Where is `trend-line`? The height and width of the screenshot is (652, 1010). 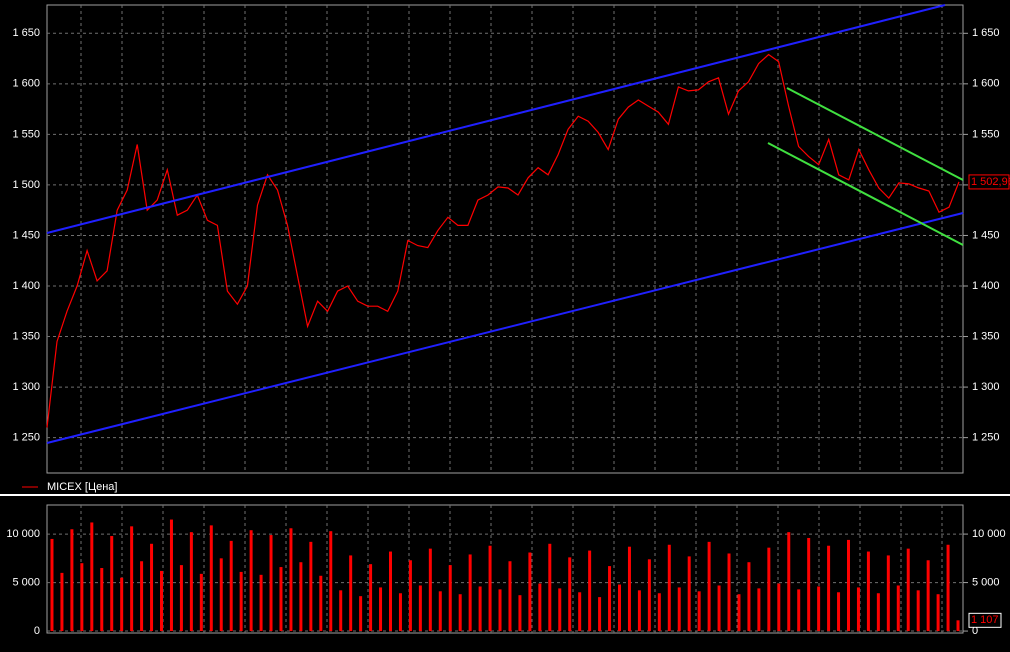 trend-line is located at coordinates (865, 194).